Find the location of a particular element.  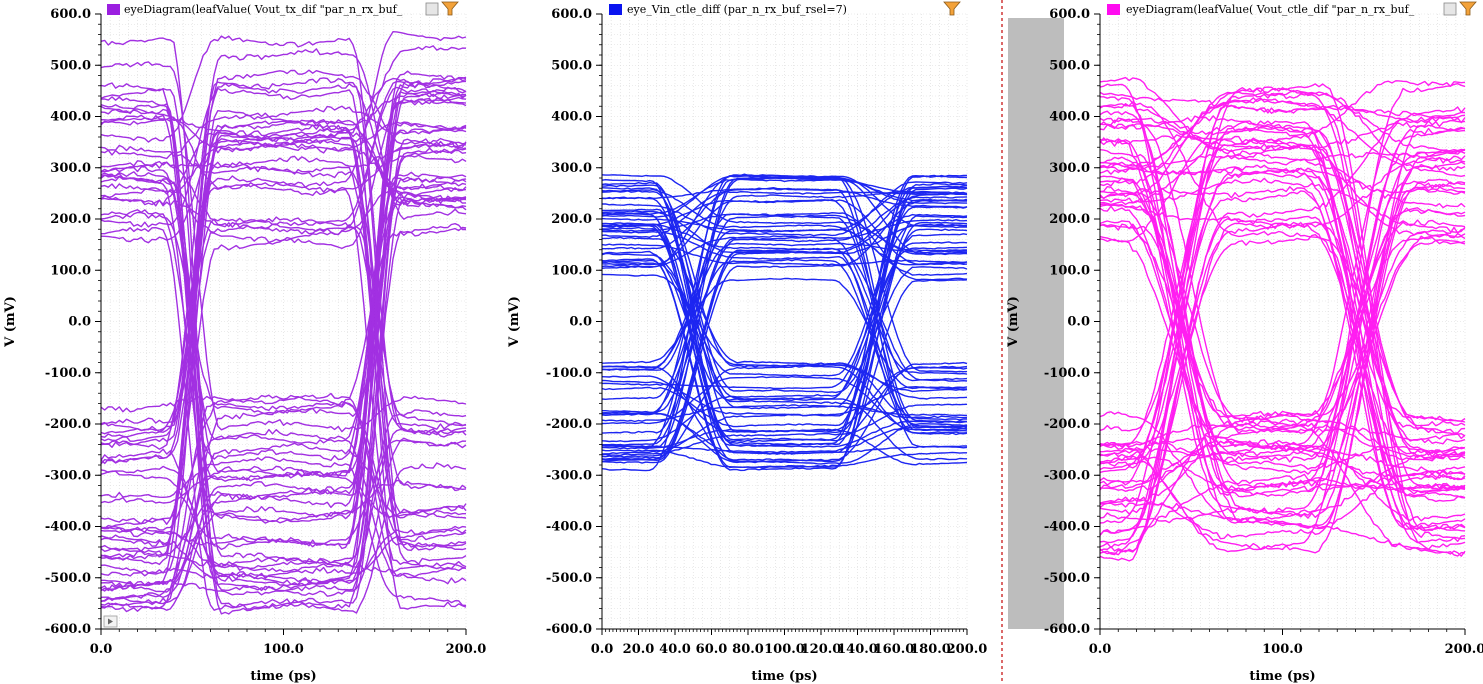

x-tick-label: 160.0 is located at coordinates (894, 649).